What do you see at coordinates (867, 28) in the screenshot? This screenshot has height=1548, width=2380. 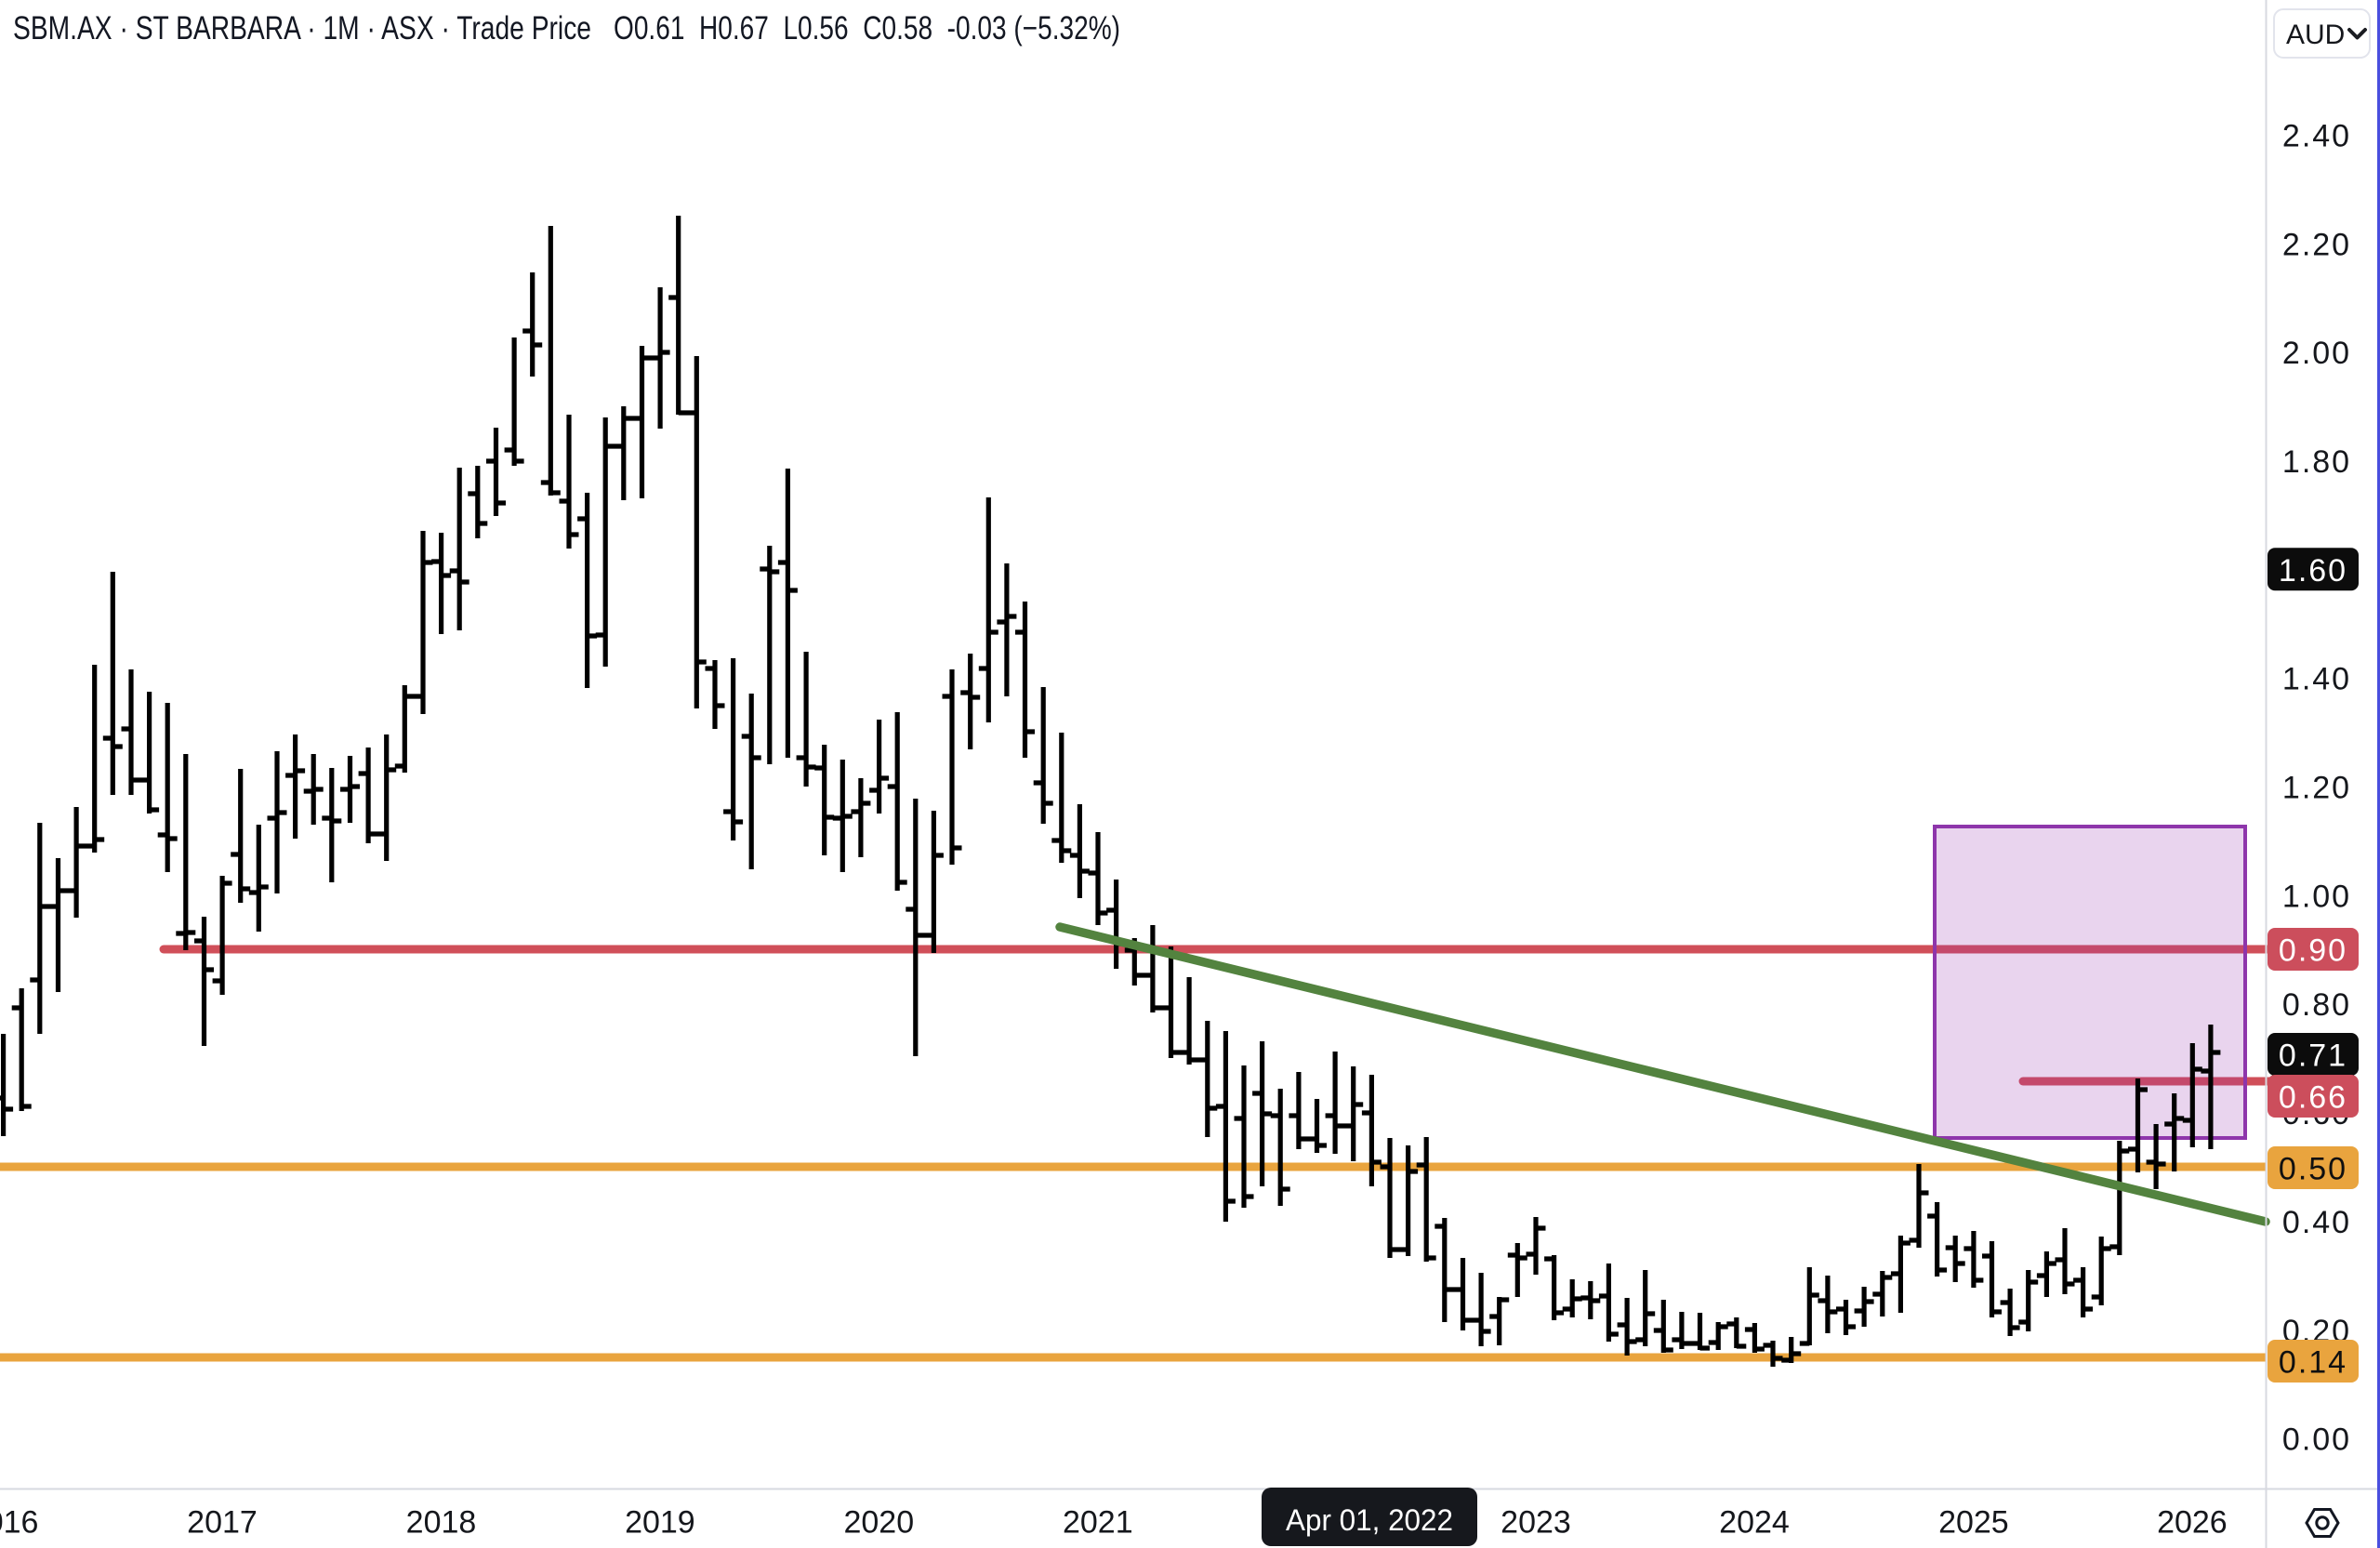 I see `svg-text:O0.61 H0.67 L0.56 C0.58 -0: O0.61 H0.67 L0.56 C0.58 -0.03 (−5.32%)` at bounding box center [867, 28].